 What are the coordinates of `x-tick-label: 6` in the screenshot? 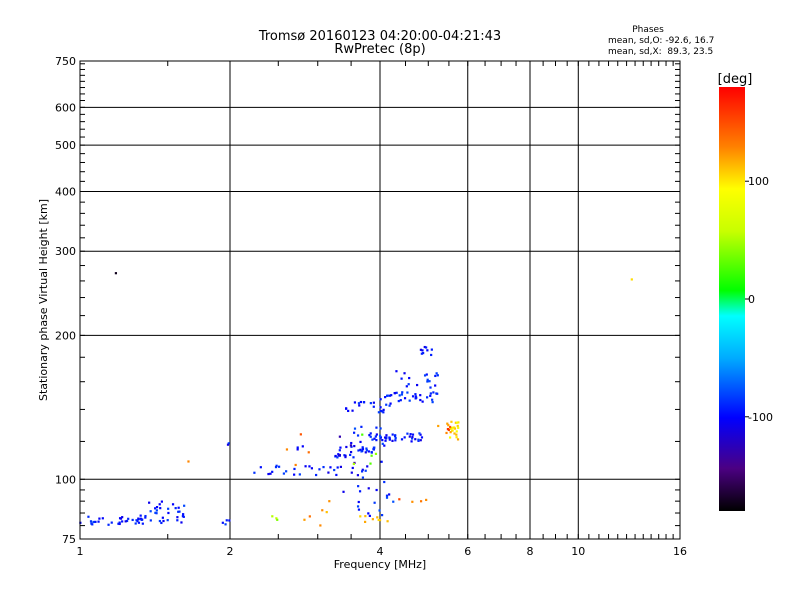 It's located at (467, 551).